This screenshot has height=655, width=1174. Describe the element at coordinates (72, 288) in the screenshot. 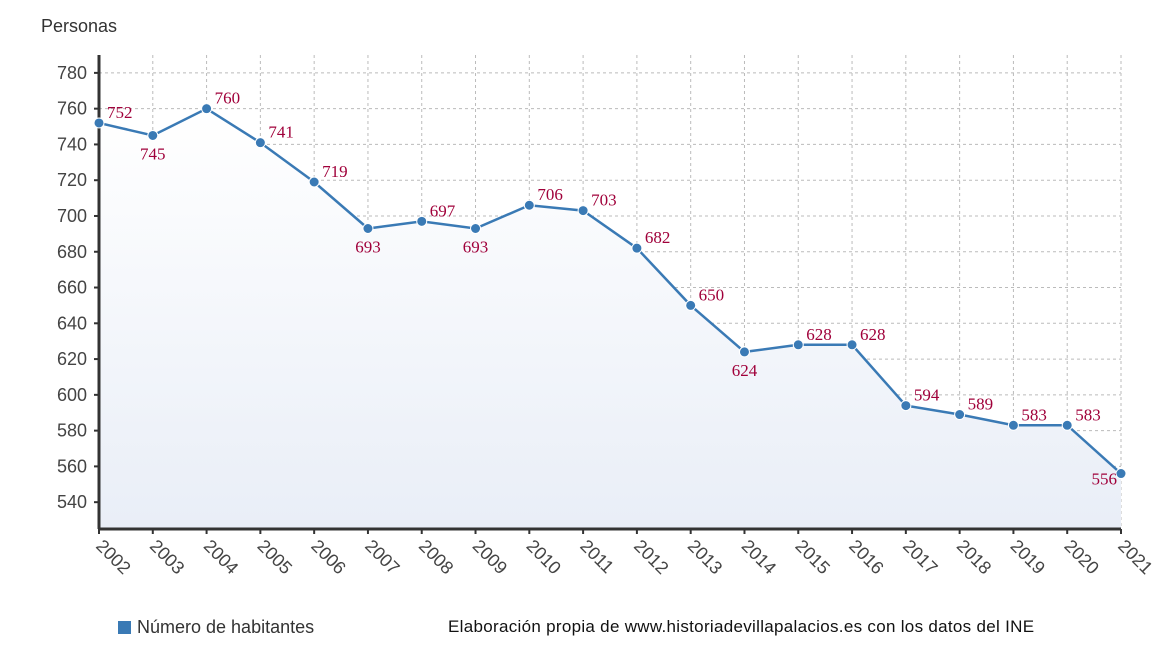

I see `y-tick-label: 660` at that location.